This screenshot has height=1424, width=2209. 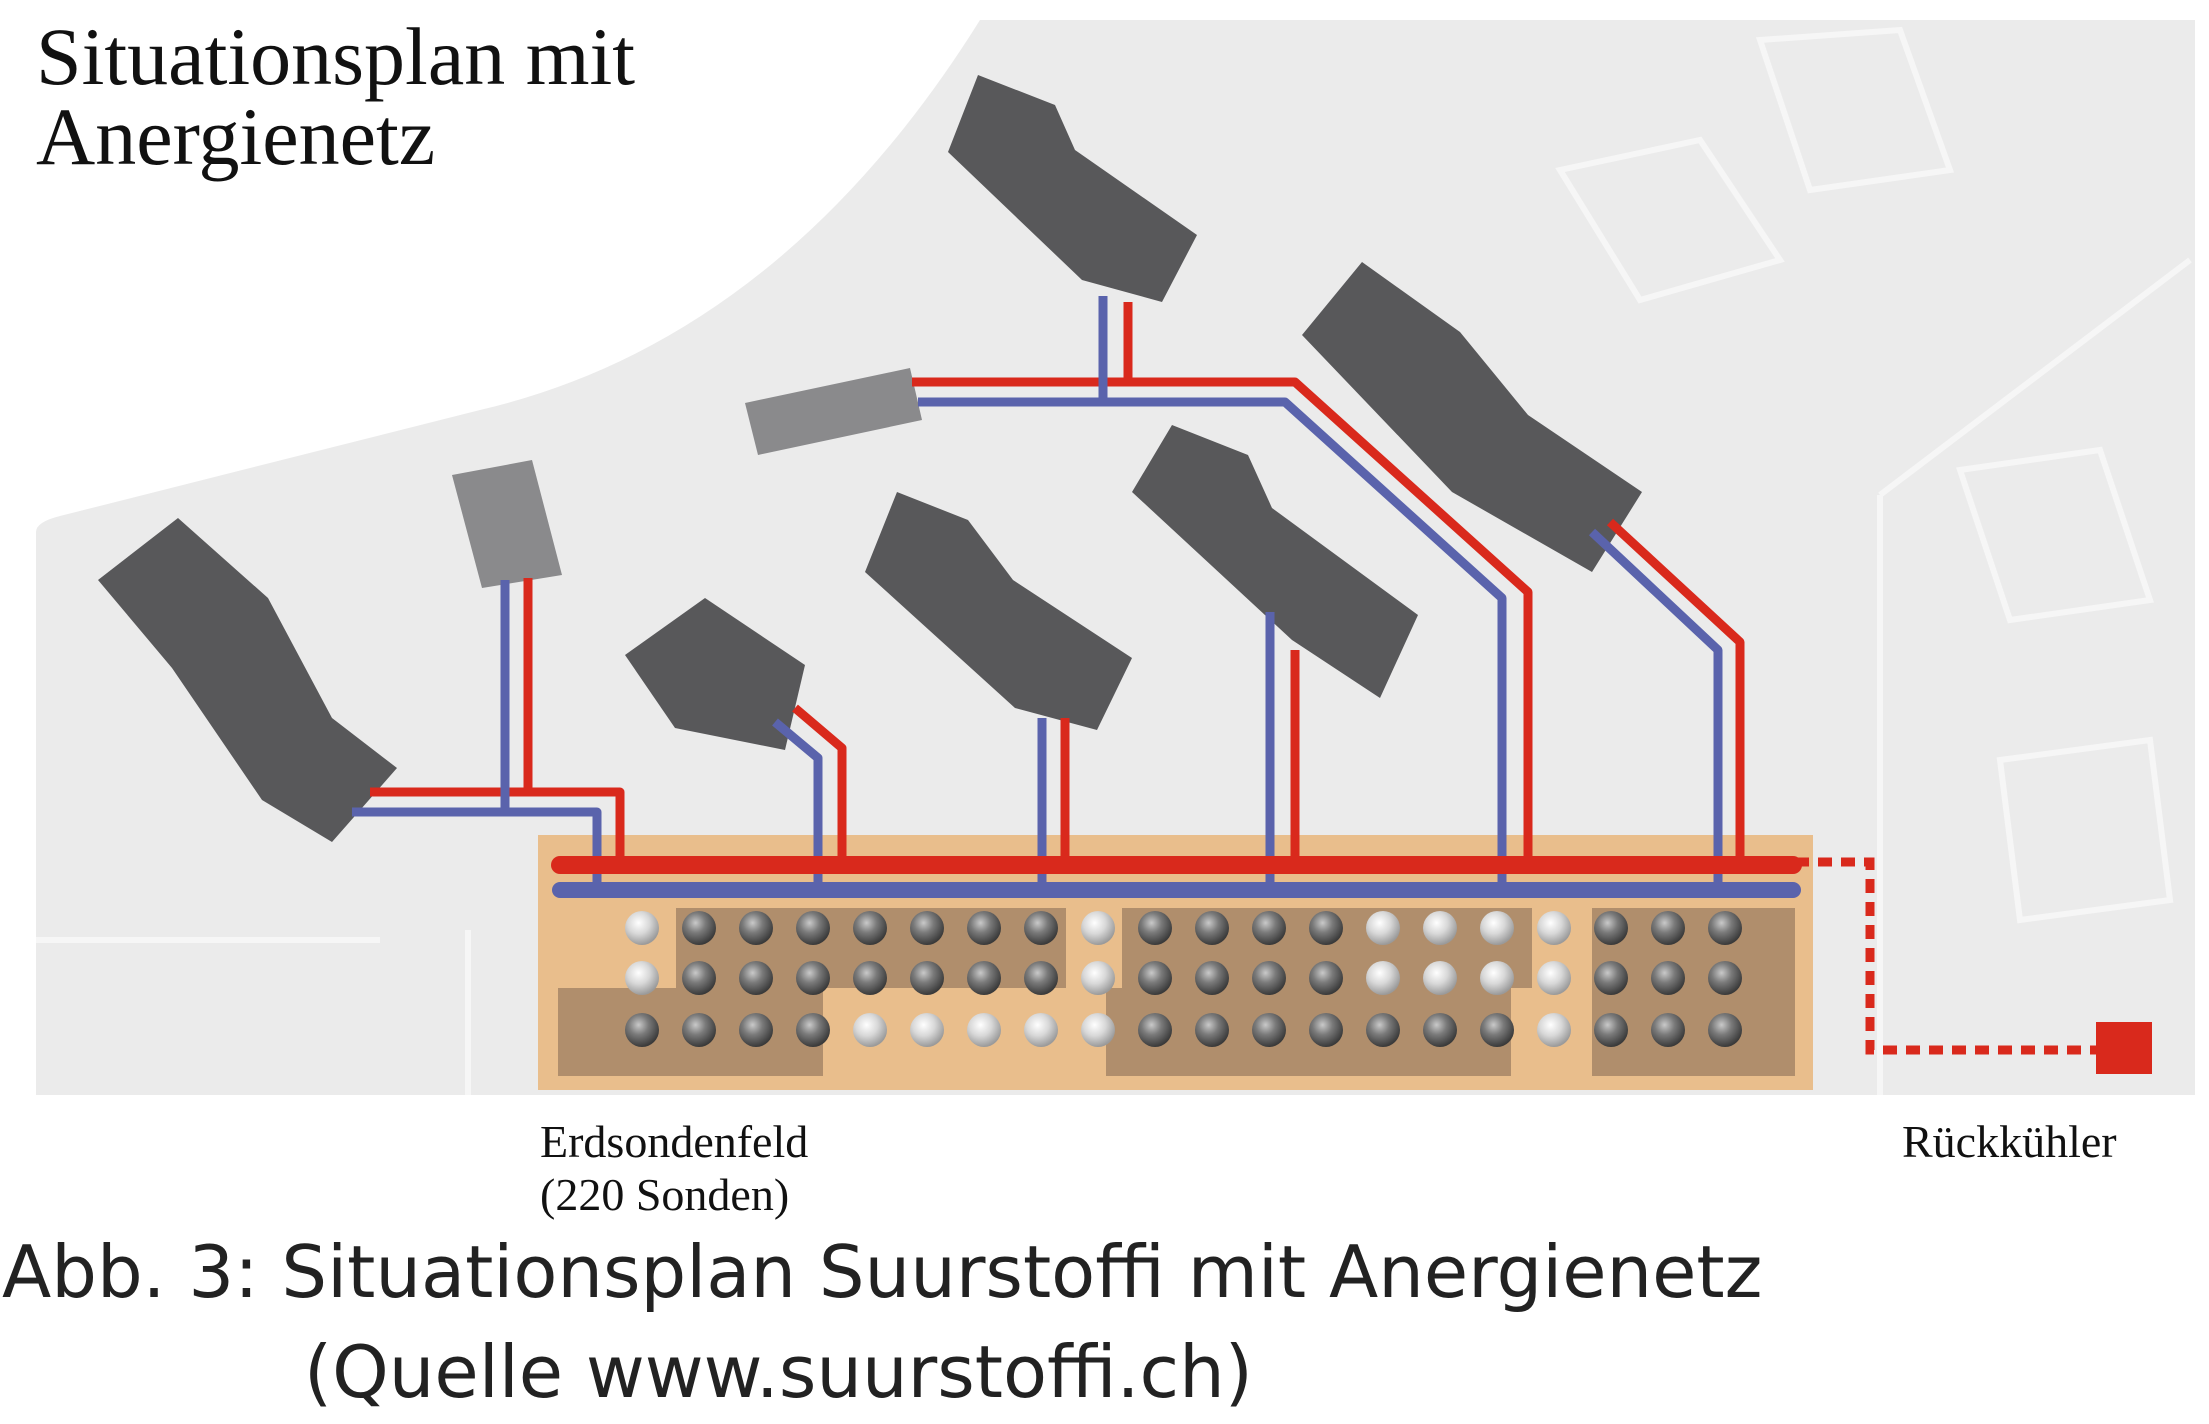 I want to click on probe-field-label-line-2: (220 Sonden), so click(x=665, y=1194).